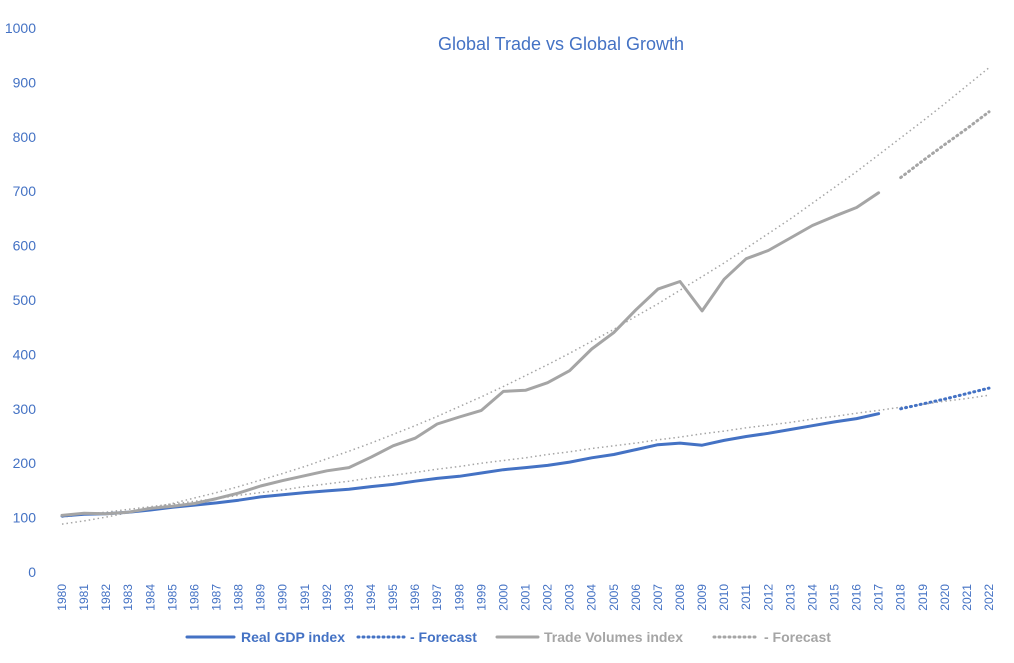 The image size is (1014, 663). Describe the element at coordinates (592, 597) in the screenshot. I see `x-tick-label: 2004` at that location.